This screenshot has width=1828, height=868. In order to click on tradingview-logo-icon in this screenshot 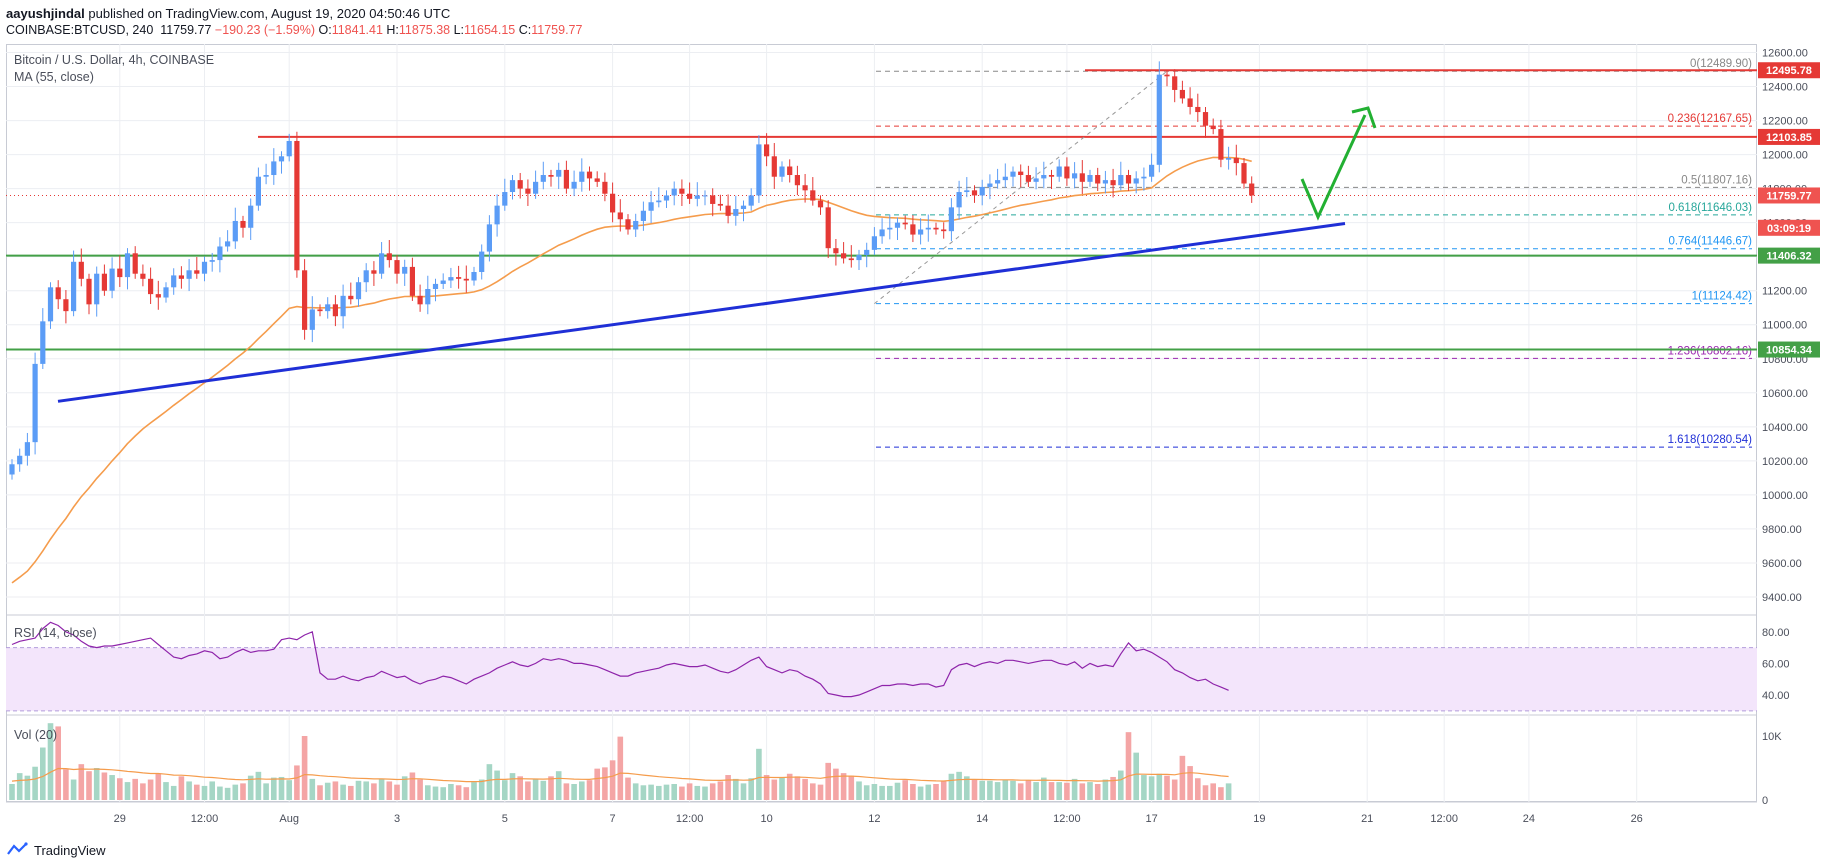, I will do `click(18, 850)`.